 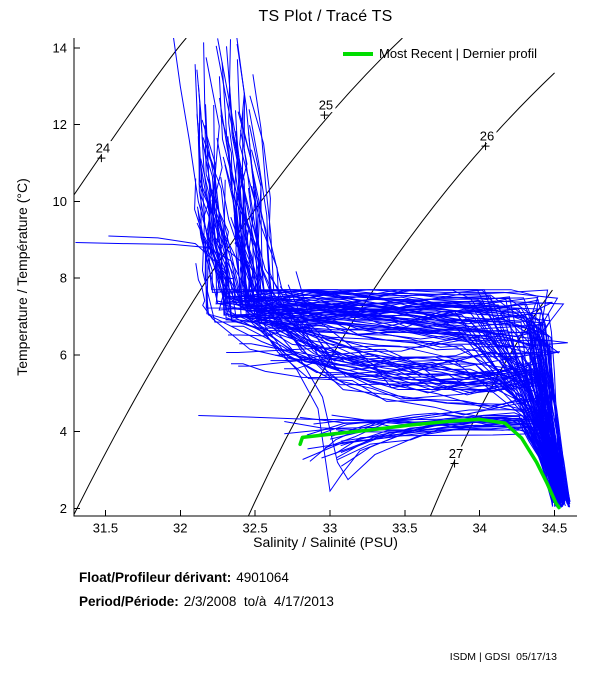 What do you see at coordinates (503, 657) in the screenshot?
I see `credit-text: ISDM | GDSI 05/17/13` at bounding box center [503, 657].